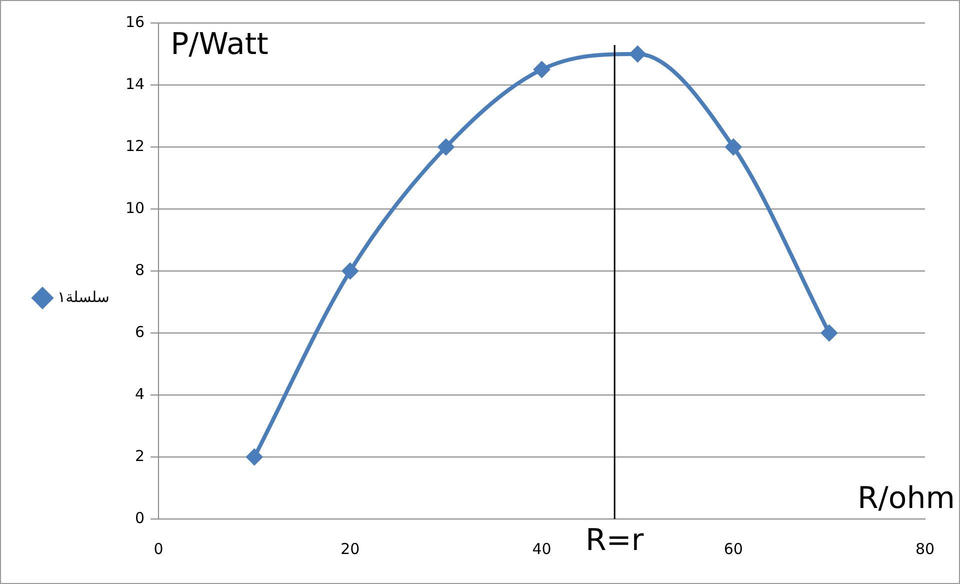  Describe the element at coordinates (135, 145) in the screenshot. I see `y-tick-label: 12` at that location.